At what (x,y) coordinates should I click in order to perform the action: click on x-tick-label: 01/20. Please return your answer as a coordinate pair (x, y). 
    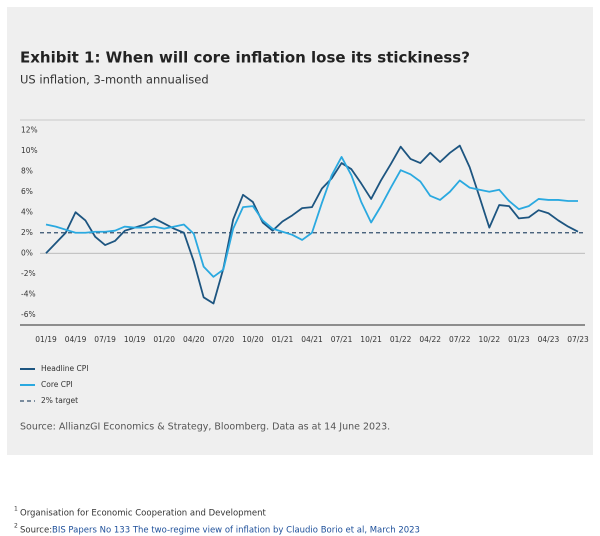
    Looking at the image, I should click on (164, 339).